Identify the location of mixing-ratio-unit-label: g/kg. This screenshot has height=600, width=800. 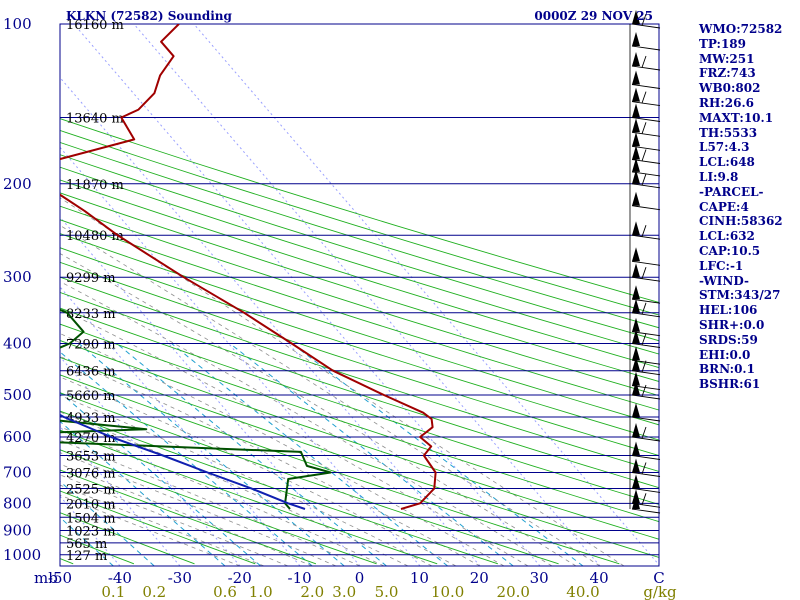
(660, 591).